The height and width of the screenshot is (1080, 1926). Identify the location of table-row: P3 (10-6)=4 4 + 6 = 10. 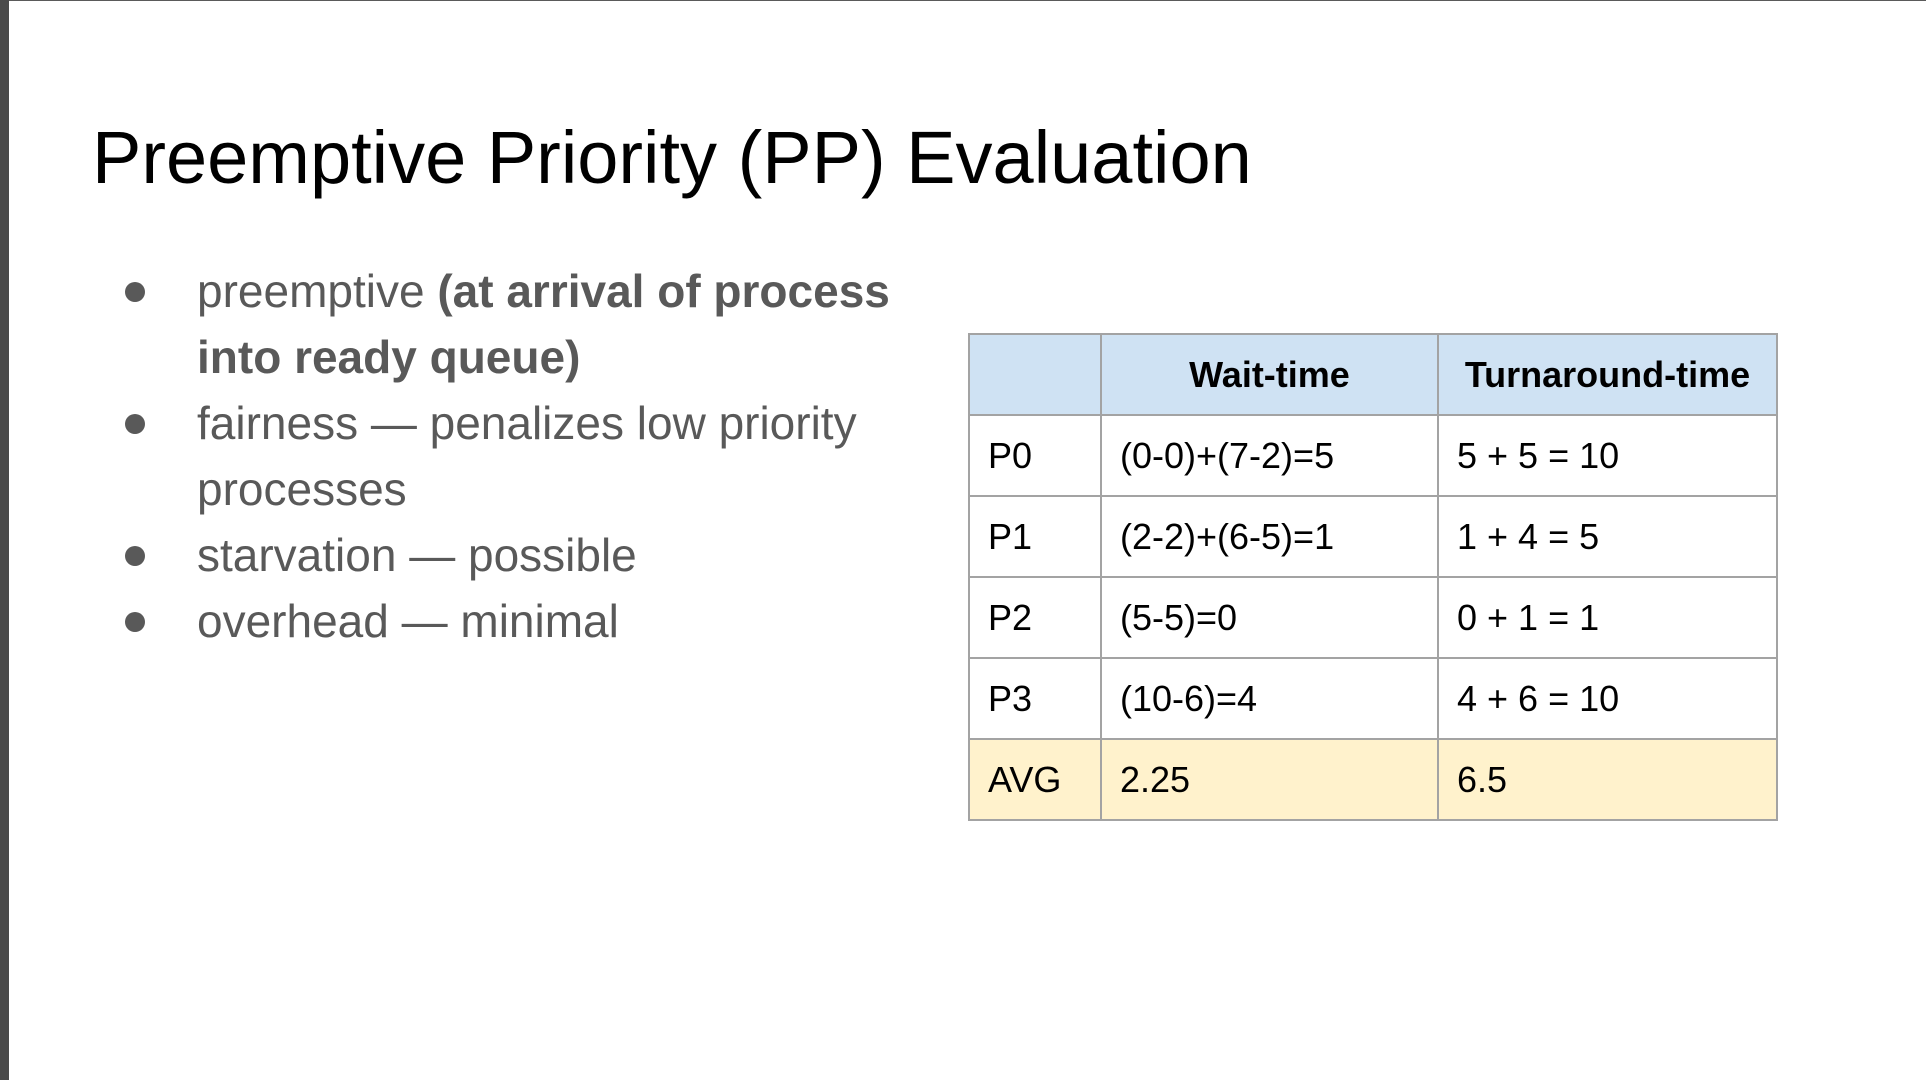
(1373, 698).